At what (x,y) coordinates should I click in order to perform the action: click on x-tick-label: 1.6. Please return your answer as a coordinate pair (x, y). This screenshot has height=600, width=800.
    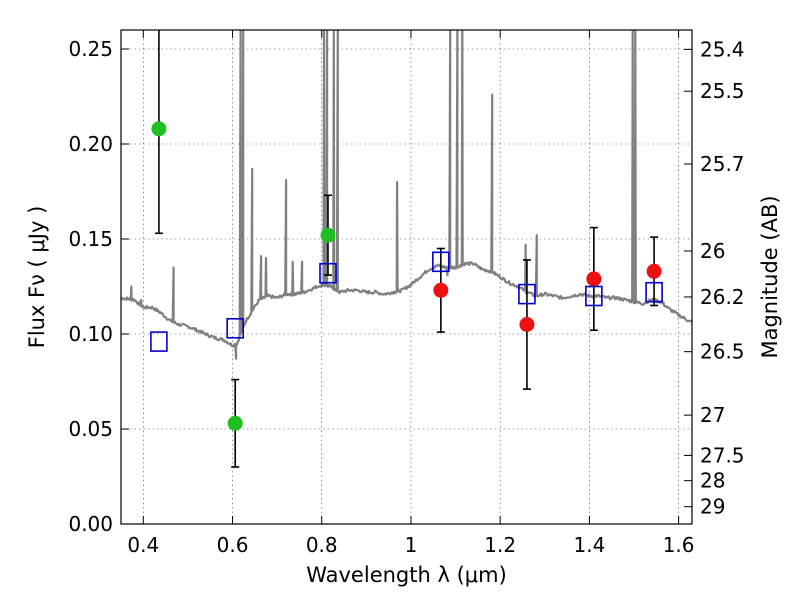
    Looking at the image, I should click on (679, 545).